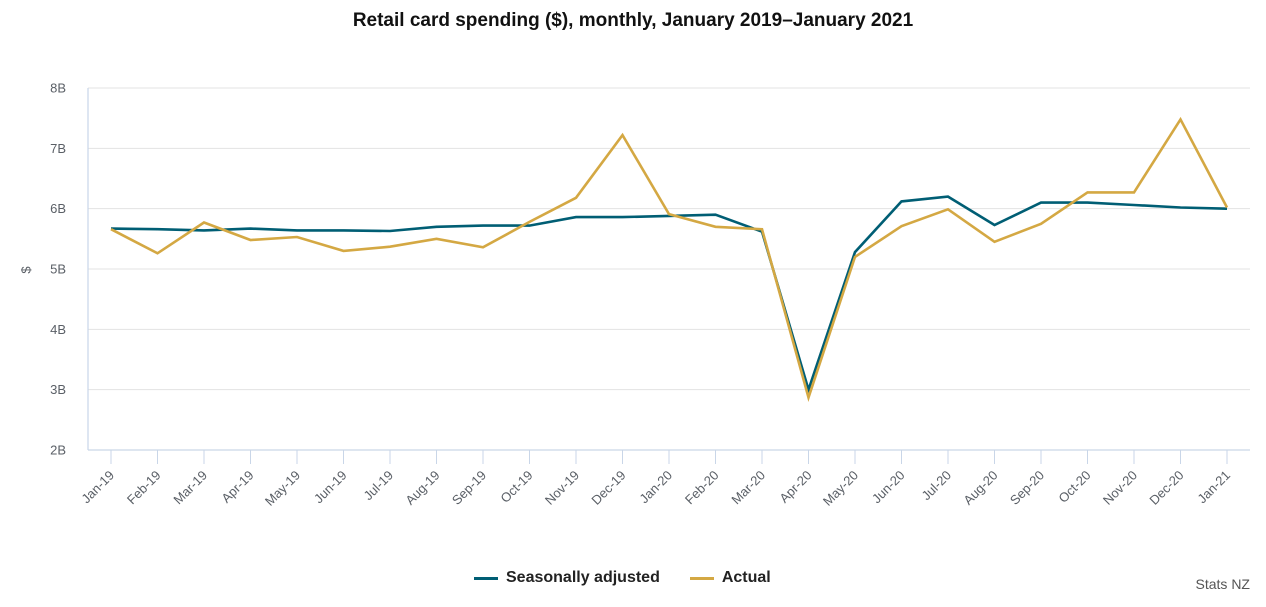  What do you see at coordinates (701, 578) in the screenshot?
I see `legend-swatch-actual` at bounding box center [701, 578].